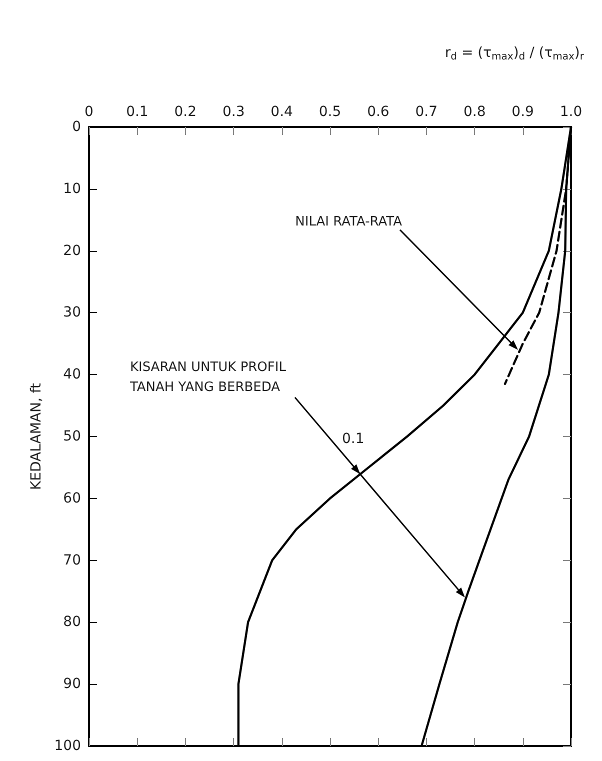 The width and height of the screenshot is (602, 761). What do you see at coordinates (185, 112) in the screenshot?
I see `x-tick-label: 0.2` at bounding box center [185, 112].